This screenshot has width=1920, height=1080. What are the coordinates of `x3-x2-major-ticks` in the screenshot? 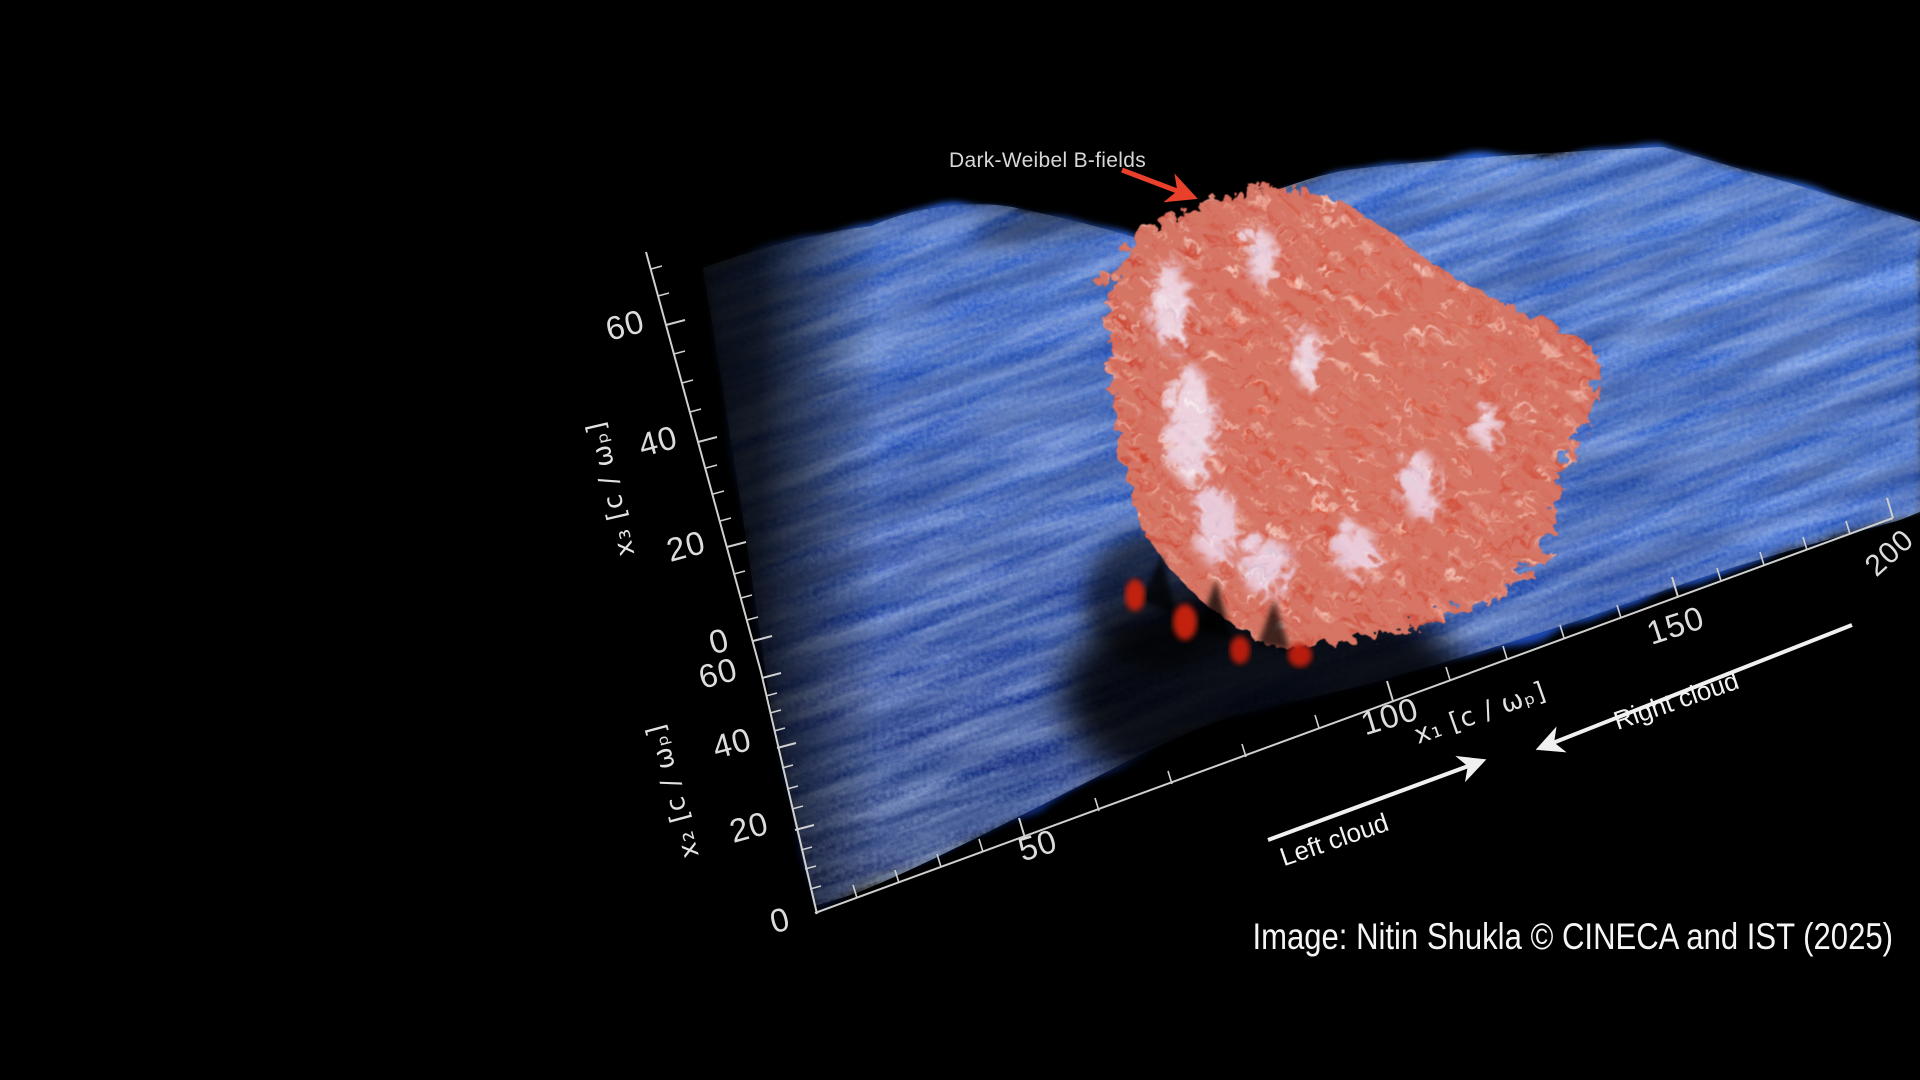 It's located at (740, 575).